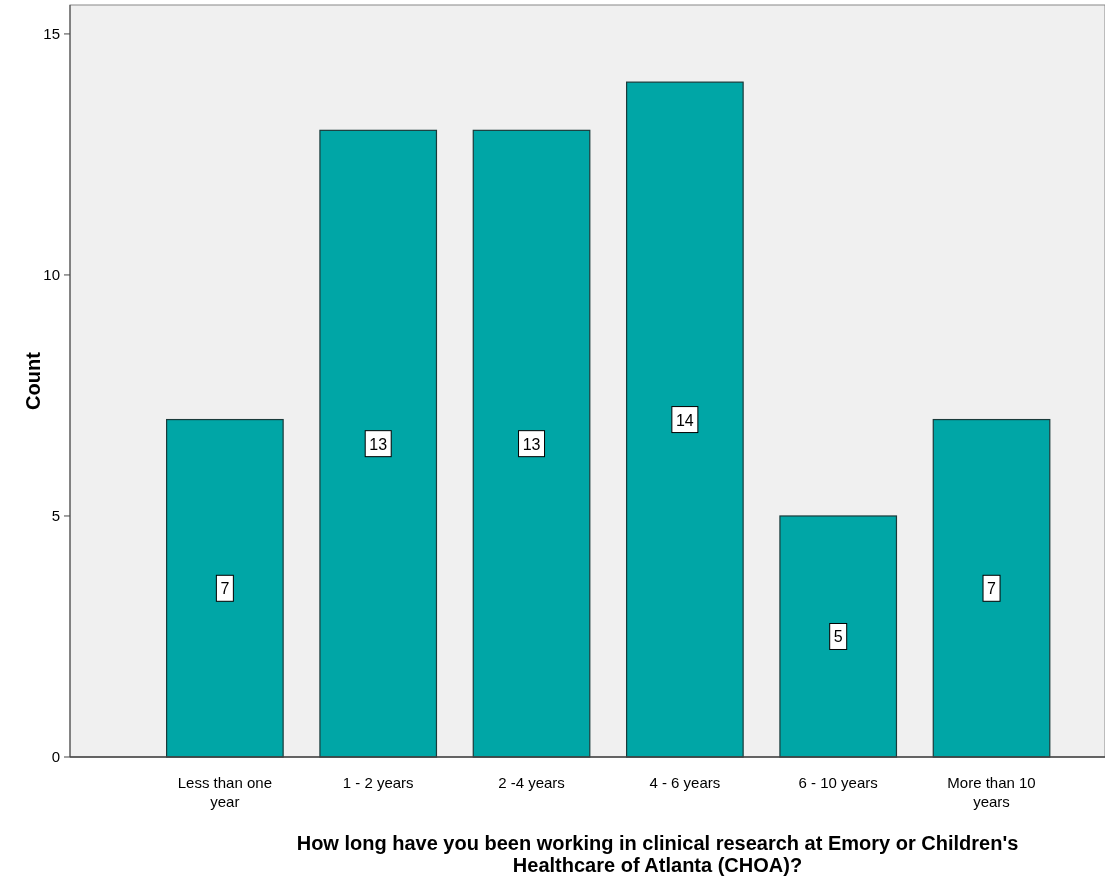  What do you see at coordinates (51, 274) in the screenshot?
I see `y-tick-label: 10` at bounding box center [51, 274].